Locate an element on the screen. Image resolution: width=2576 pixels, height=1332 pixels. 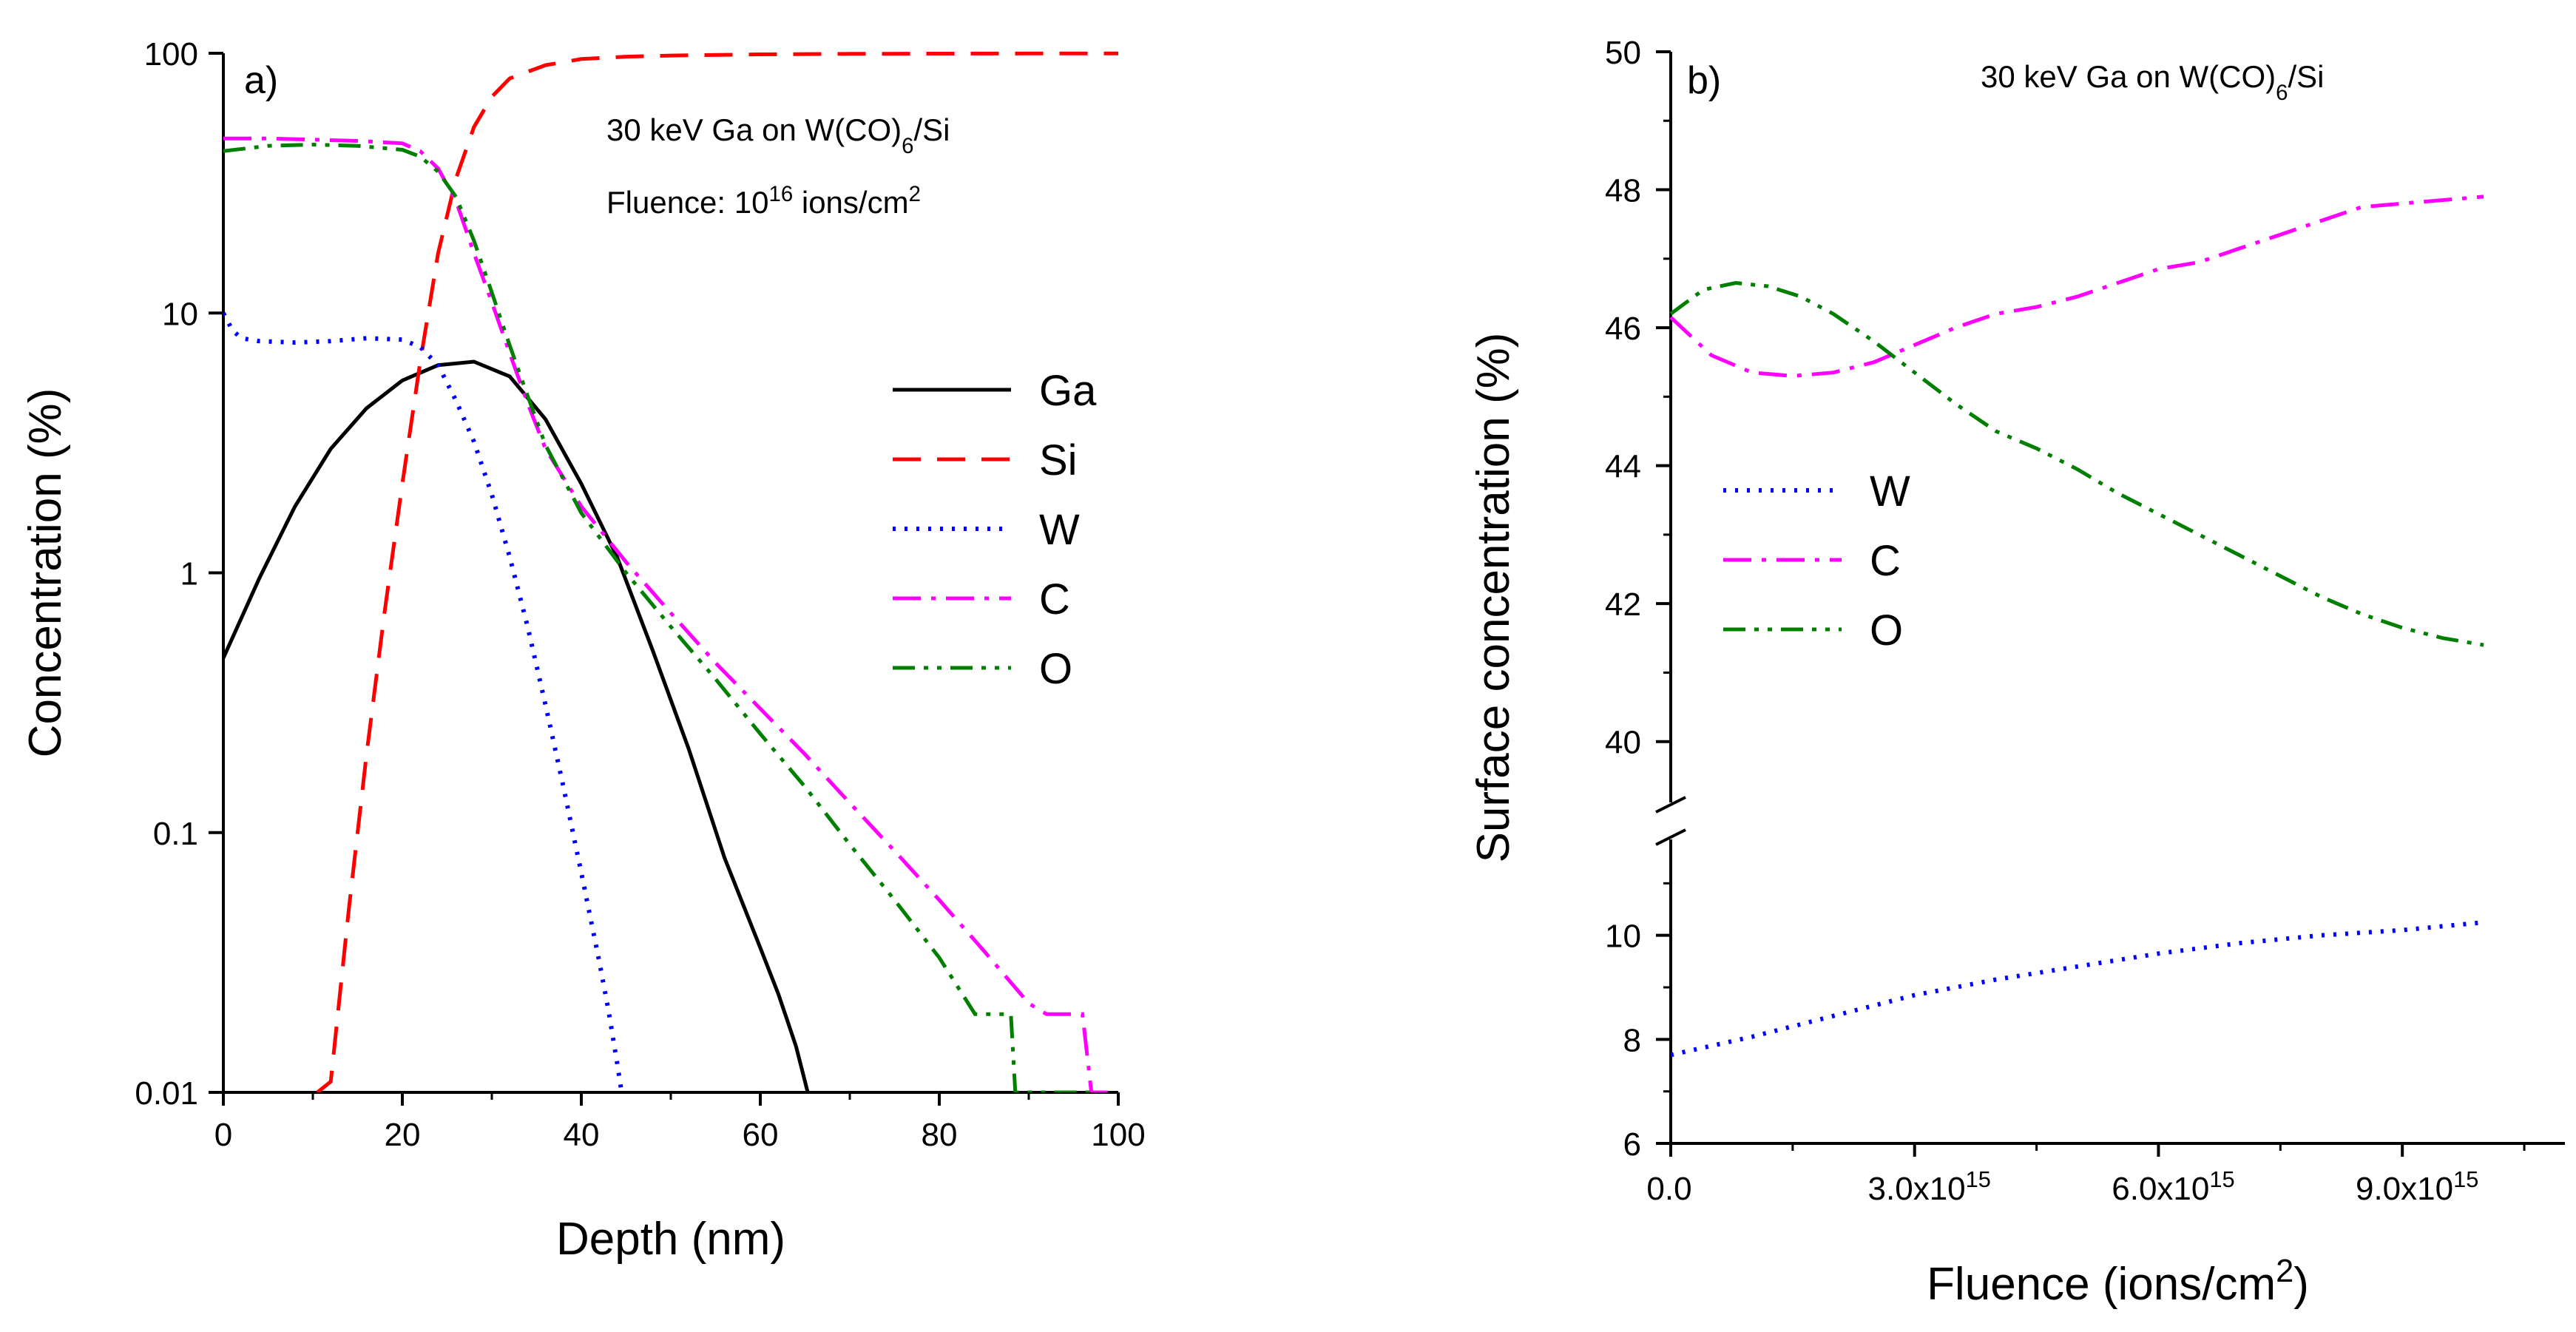
series-line-ga is located at coordinates (516, 725).